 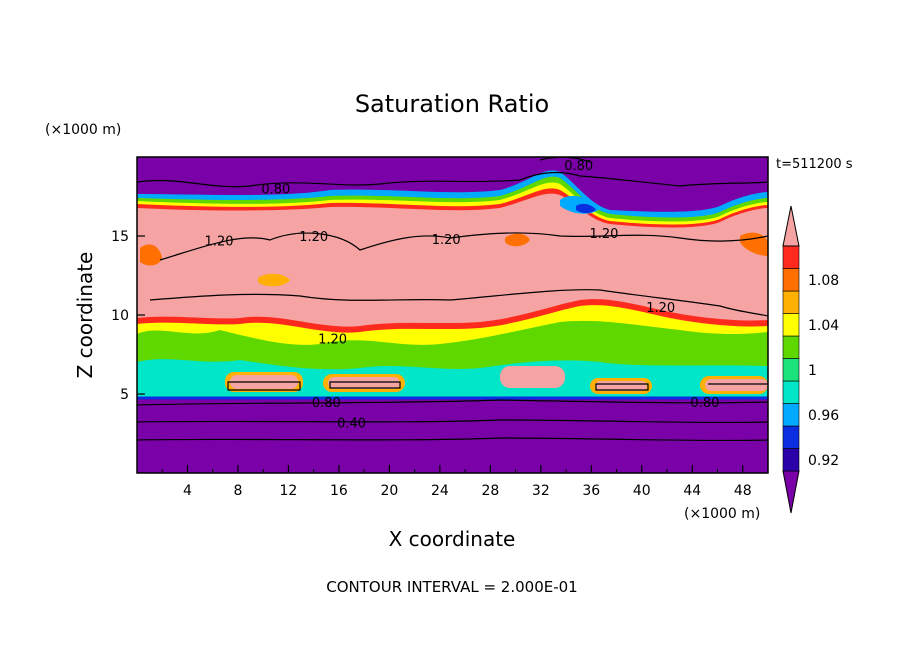 I want to click on x-unit-label: (×1000 m), so click(x=722, y=514).